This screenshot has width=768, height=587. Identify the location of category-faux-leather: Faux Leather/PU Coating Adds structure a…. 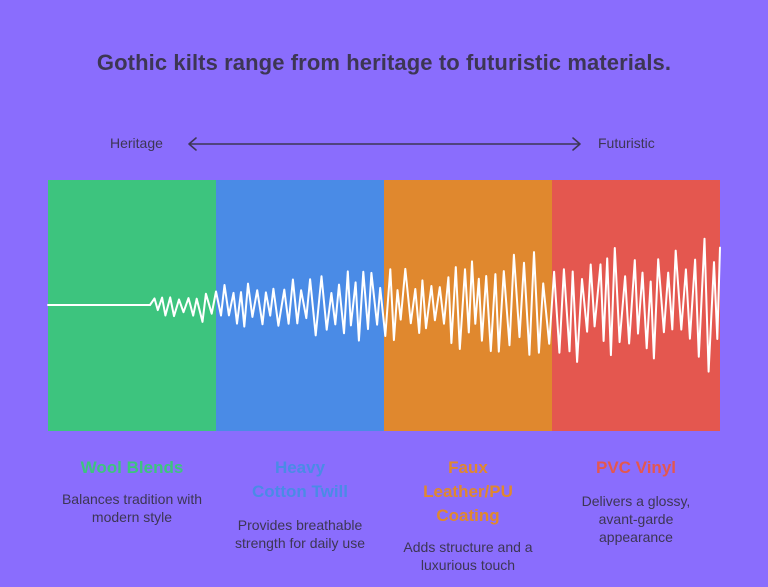
(468, 515).